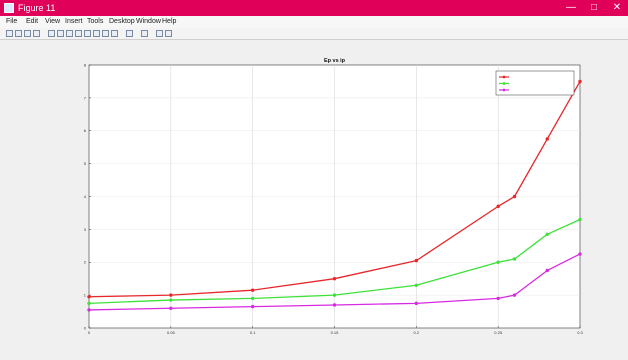 The height and width of the screenshot is (360, 628). I want to click on colorbar-icon, so click(129, 33).